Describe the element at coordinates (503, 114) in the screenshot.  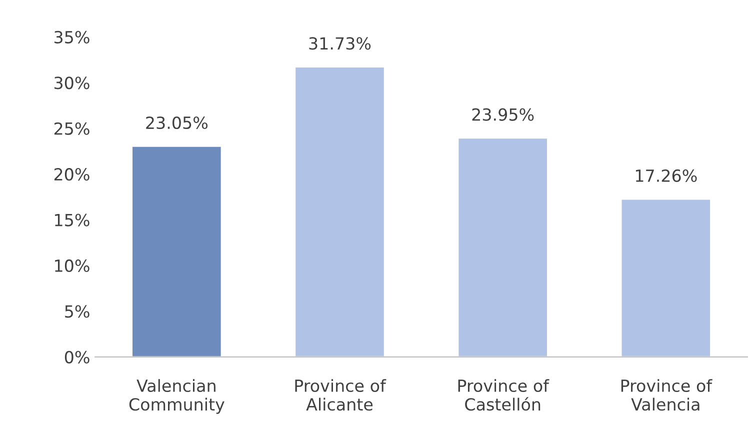
I see `data-label: 23.95%` at that location.